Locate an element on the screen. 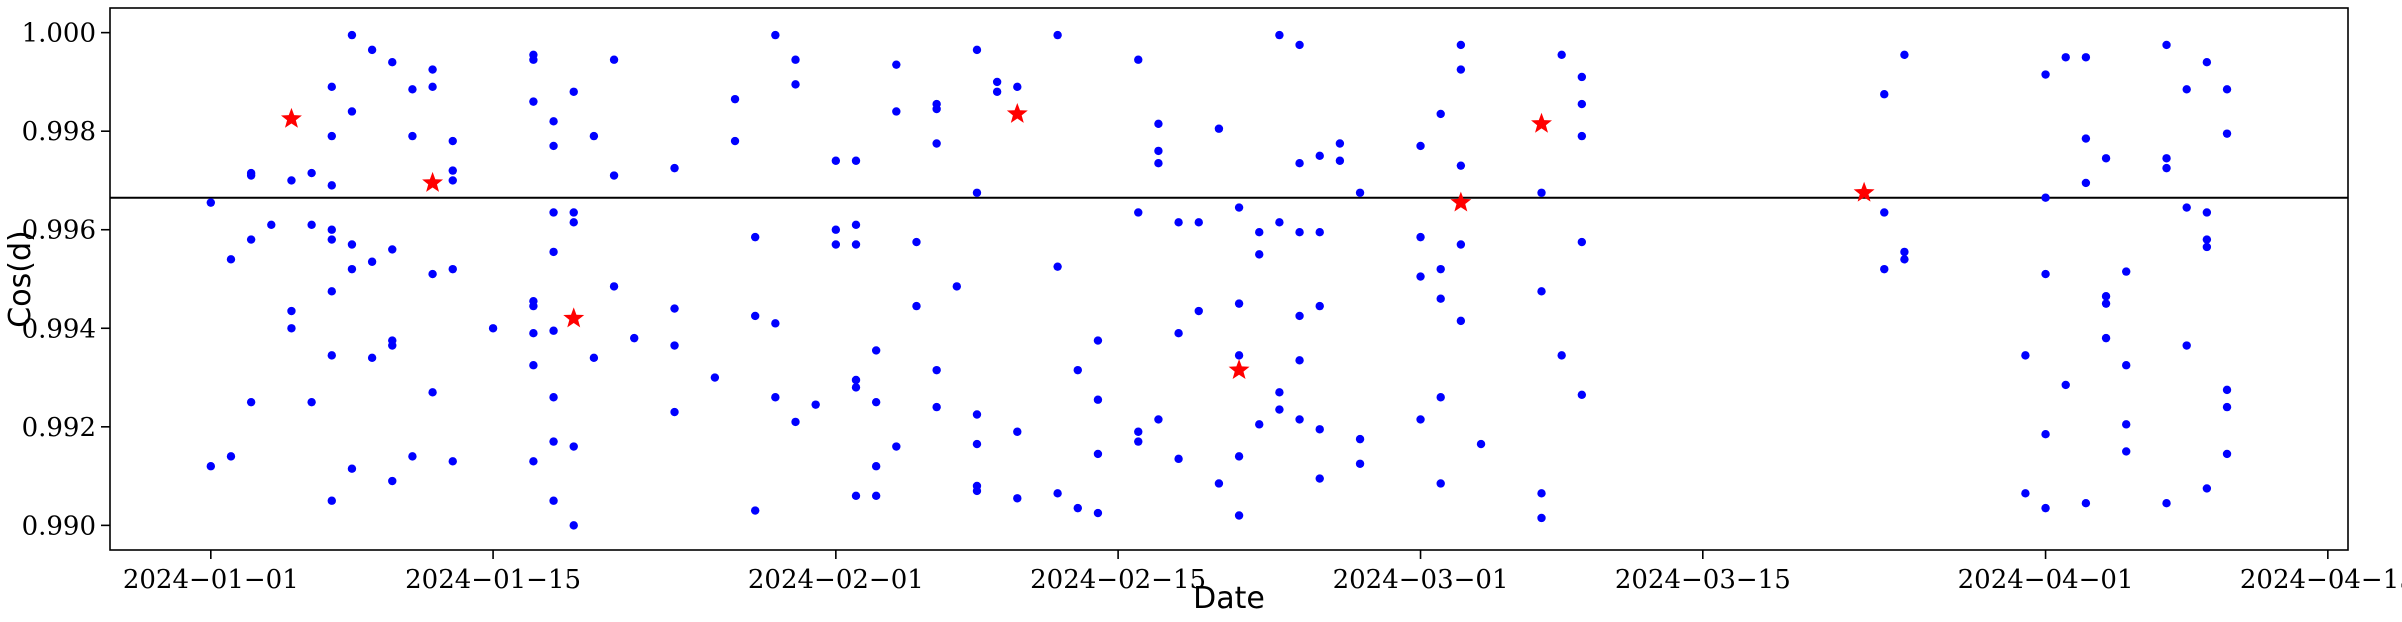 The width and height of the screenshot is (2402, 622). y-tick-label: 0.992 is located at coordinates (59, 428).